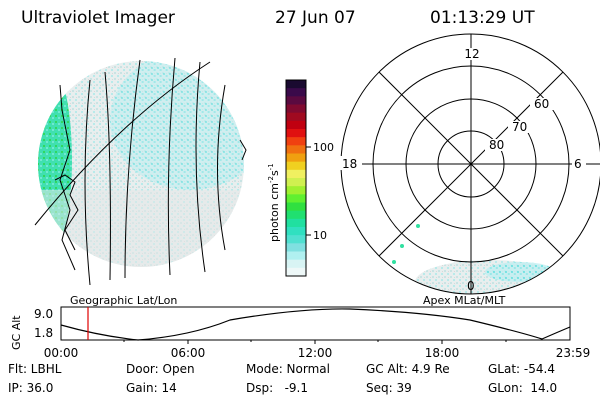 The image size is (600, 400). Describe the element at coordinates (61, 353) in the screenshot. I see `time-tick-0000: 00:00` at that location.